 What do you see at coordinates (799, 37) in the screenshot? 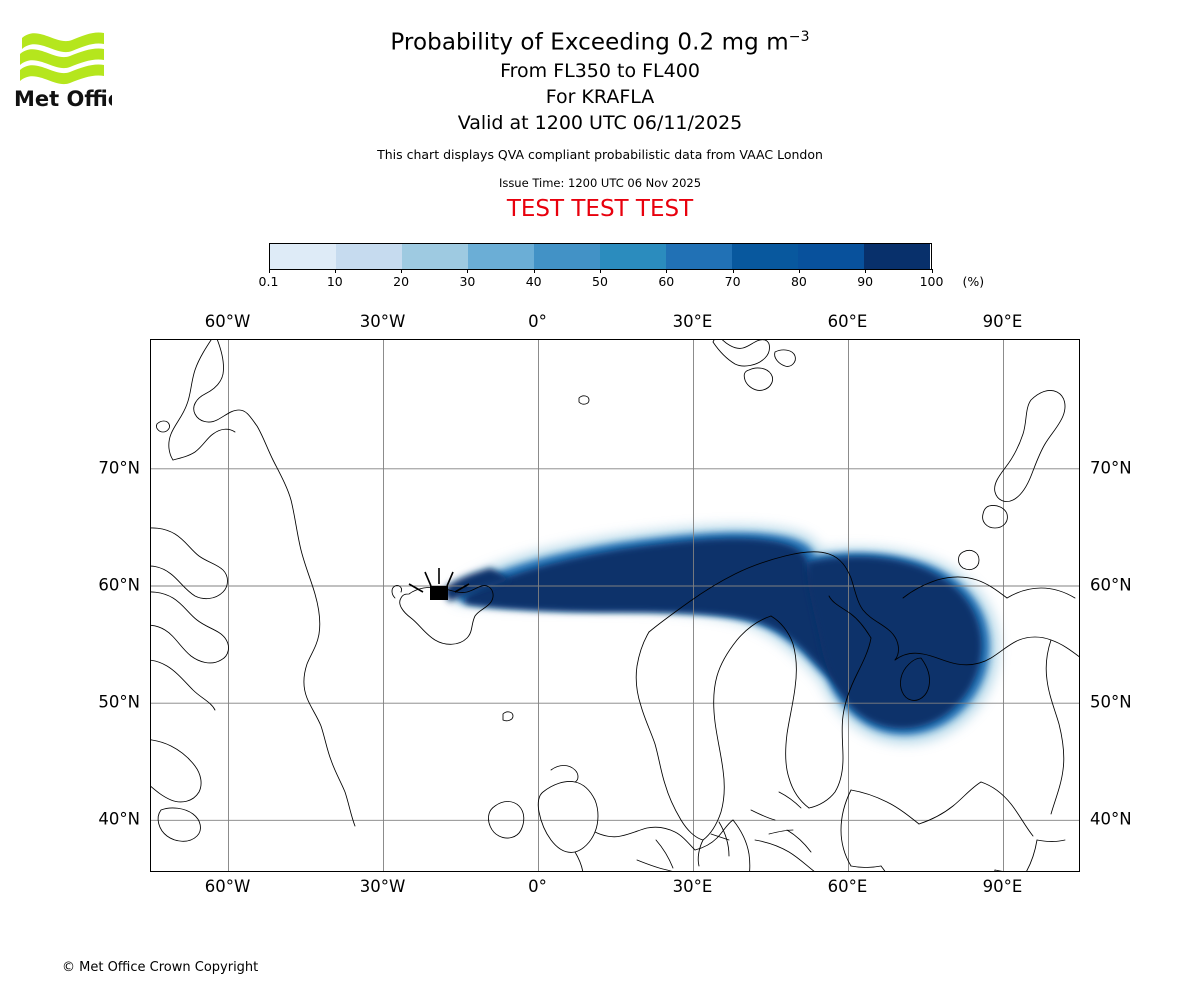
I see `page-title-exponent: −3` at bounding box center [799, 37].